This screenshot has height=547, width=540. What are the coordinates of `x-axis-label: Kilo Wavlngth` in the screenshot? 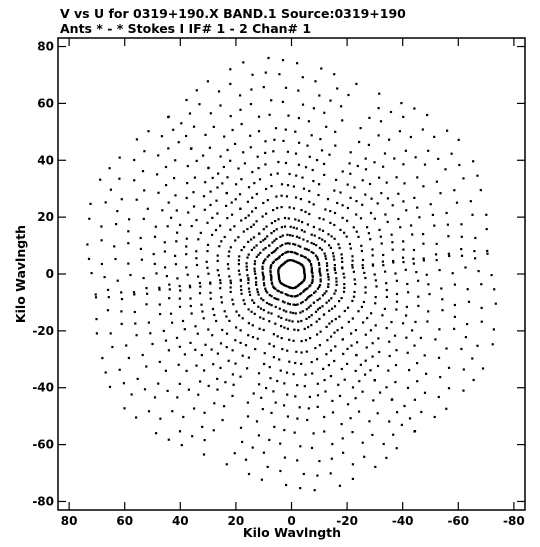 It's located at (292, 532).